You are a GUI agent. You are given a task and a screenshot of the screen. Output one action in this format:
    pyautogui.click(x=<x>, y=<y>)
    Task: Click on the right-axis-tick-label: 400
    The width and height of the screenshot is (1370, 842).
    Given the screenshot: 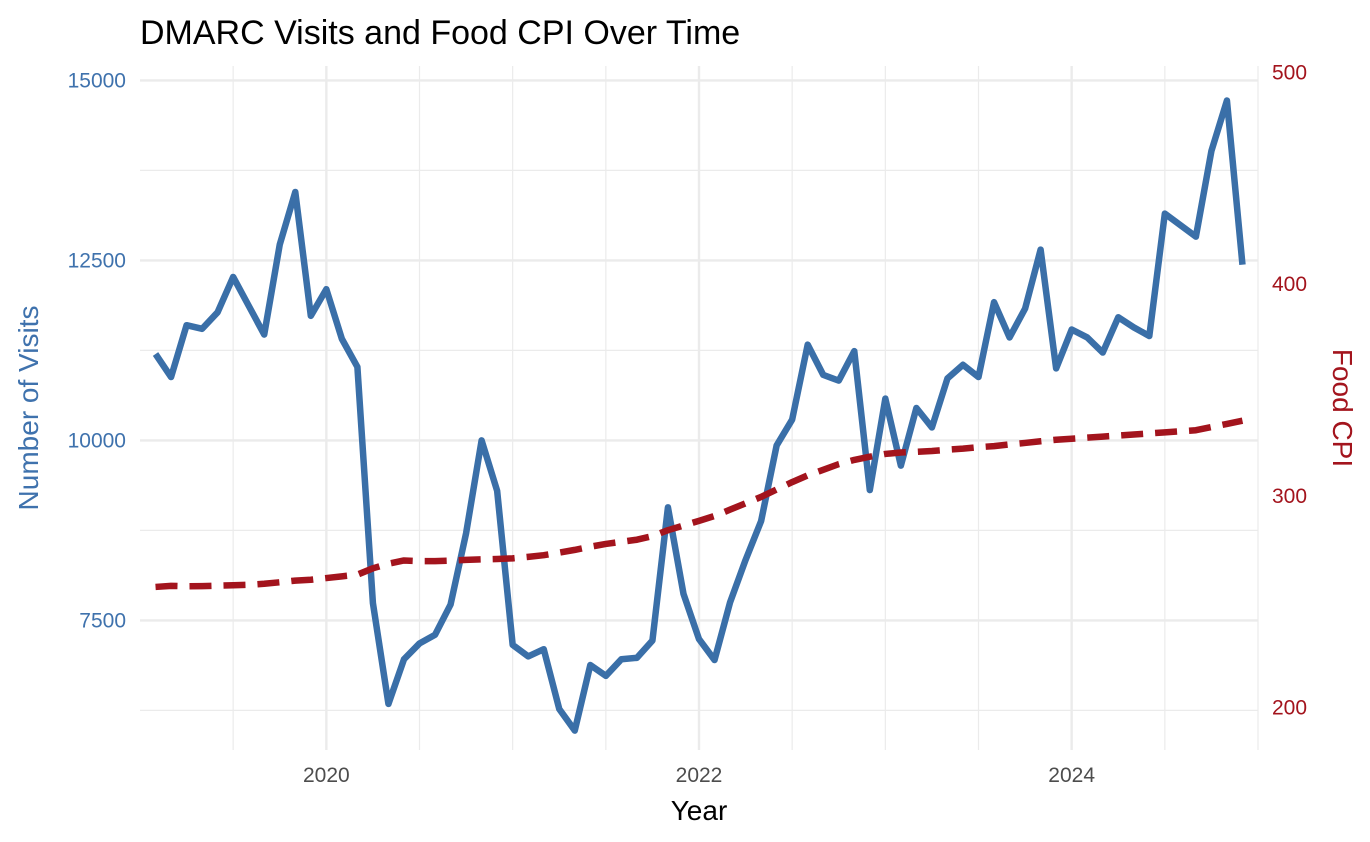 What is the action you would take?
    pyautogui.click(x=1289, y=284)
    